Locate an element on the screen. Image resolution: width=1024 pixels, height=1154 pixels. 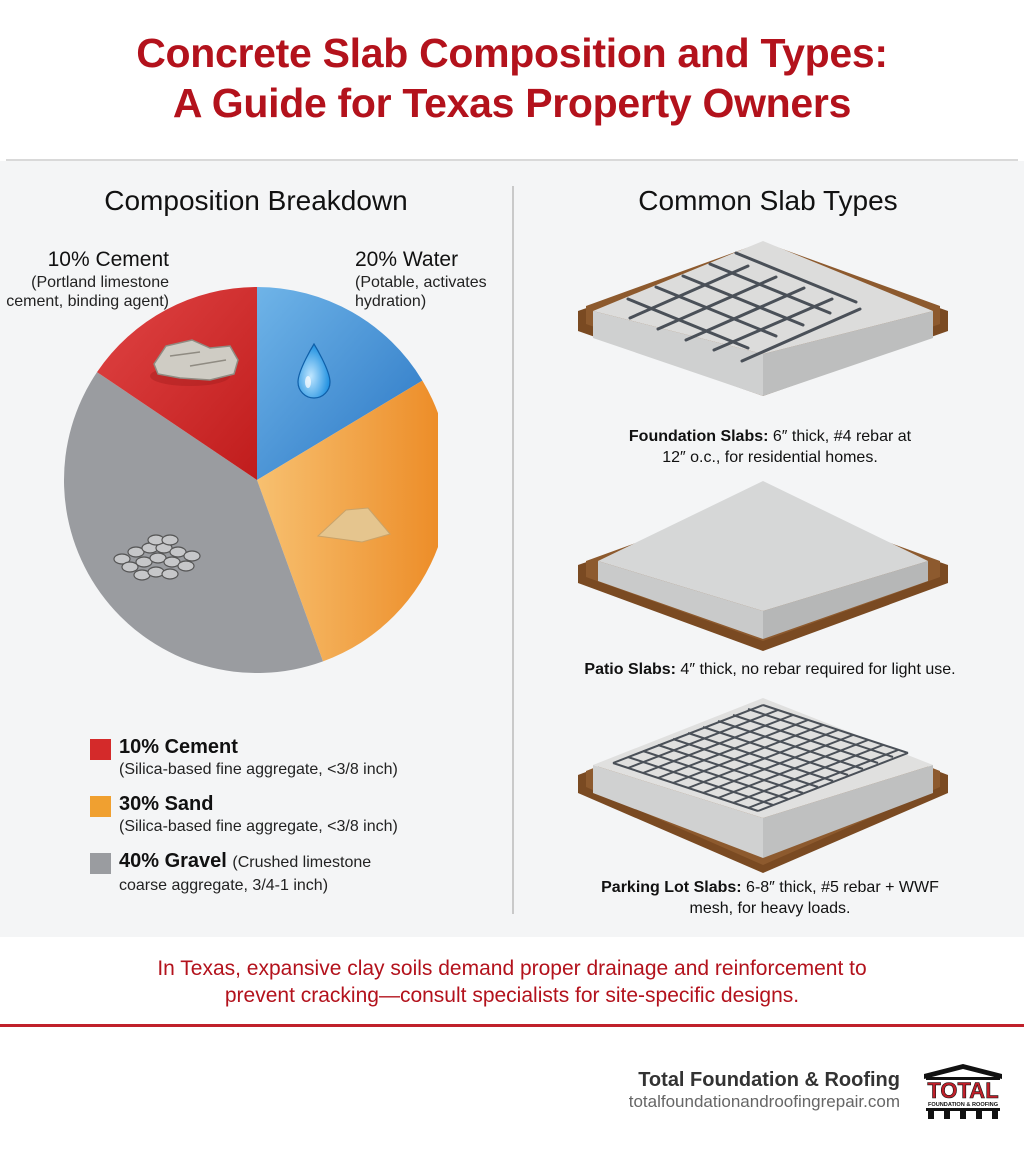
pie-slice-gravel is located at coordinates (193, 523).